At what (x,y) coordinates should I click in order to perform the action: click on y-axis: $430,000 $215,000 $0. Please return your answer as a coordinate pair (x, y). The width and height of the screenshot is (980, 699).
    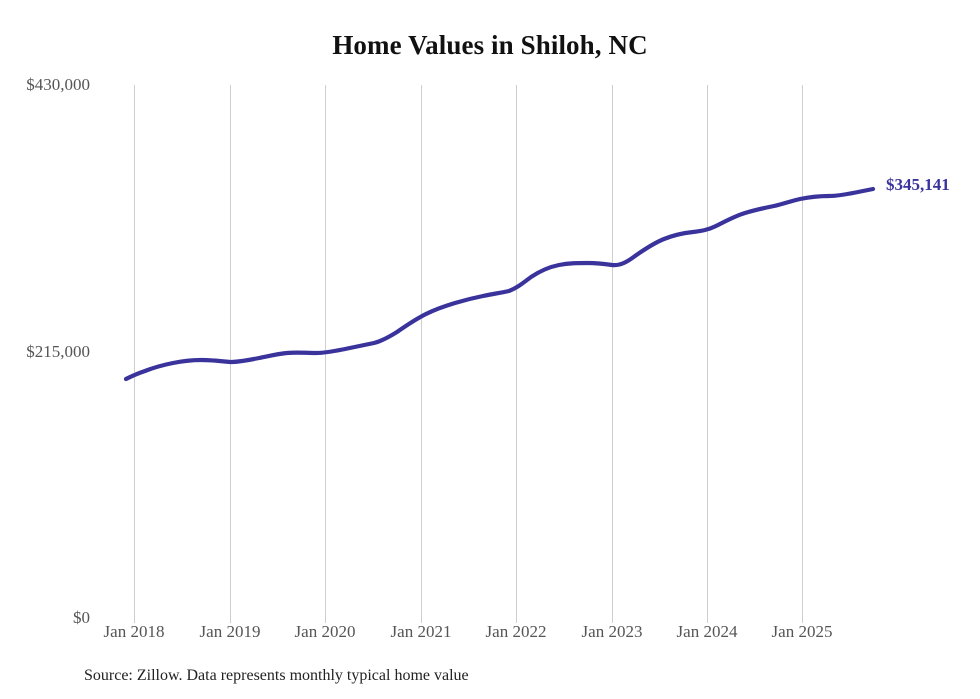
    Looking at the image, I should click on (48, 349).